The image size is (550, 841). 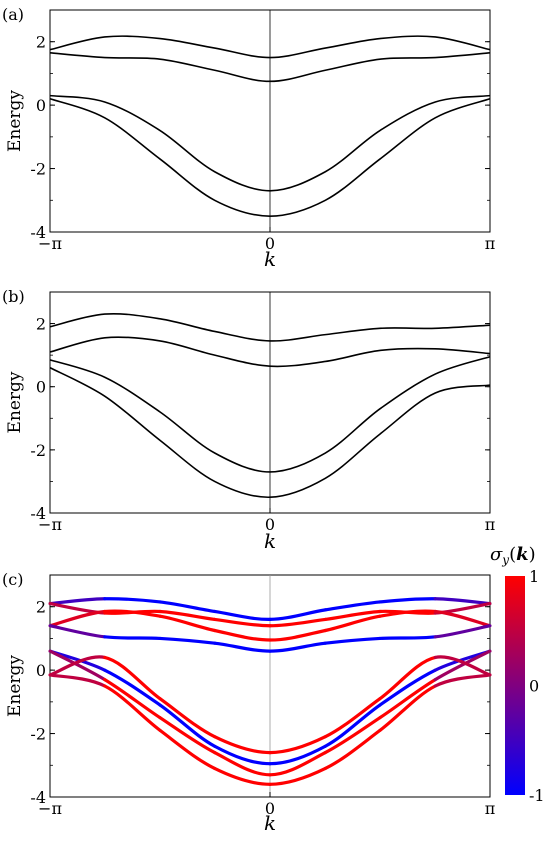 I want to click on colorbar-gradient, so click(x=515, y=685).